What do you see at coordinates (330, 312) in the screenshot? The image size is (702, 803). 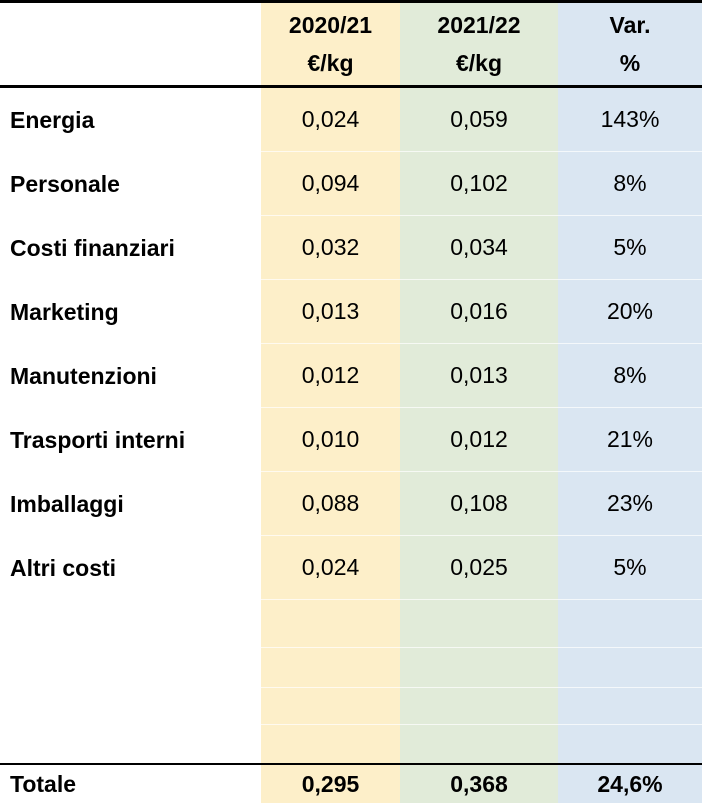 I see `cell-2020-21: 0,013` at bounding box center [330, 312].